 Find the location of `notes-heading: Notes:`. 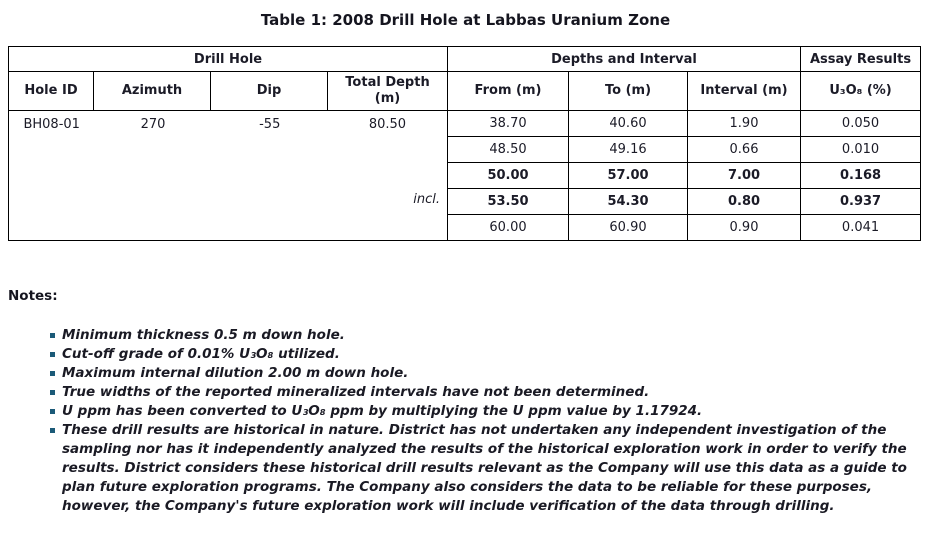

notes-heading: Notes: is located at coordinates (33, 296).